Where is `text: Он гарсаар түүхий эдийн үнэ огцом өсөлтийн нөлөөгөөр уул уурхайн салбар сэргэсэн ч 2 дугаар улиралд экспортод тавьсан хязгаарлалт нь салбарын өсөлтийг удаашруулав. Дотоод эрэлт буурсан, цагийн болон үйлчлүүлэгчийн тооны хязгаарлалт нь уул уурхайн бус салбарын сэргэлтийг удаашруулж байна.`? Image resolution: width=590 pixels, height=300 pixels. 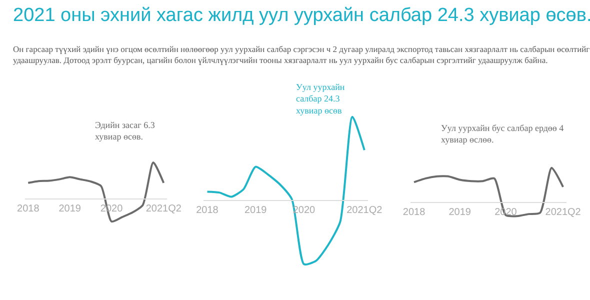 text: Он гарсаар түүхий эдийн үнэ огцом өсөлтийн нөлөөгөөр уул уурхайн салбар сэргэсэн ч 2 дугаар улиралд экспортод тавьсан хязгаарлалт нь салбарын өсөлтийг удаашруулав. Дотоод эрэлт буурсан, цагийн болон үйлчлүүлэгчийн тооны хязгаарлалт нь уул уурхайн бус салбарын сэргэлтийг удаашруулж байна. is located at coordinates (301, 55).